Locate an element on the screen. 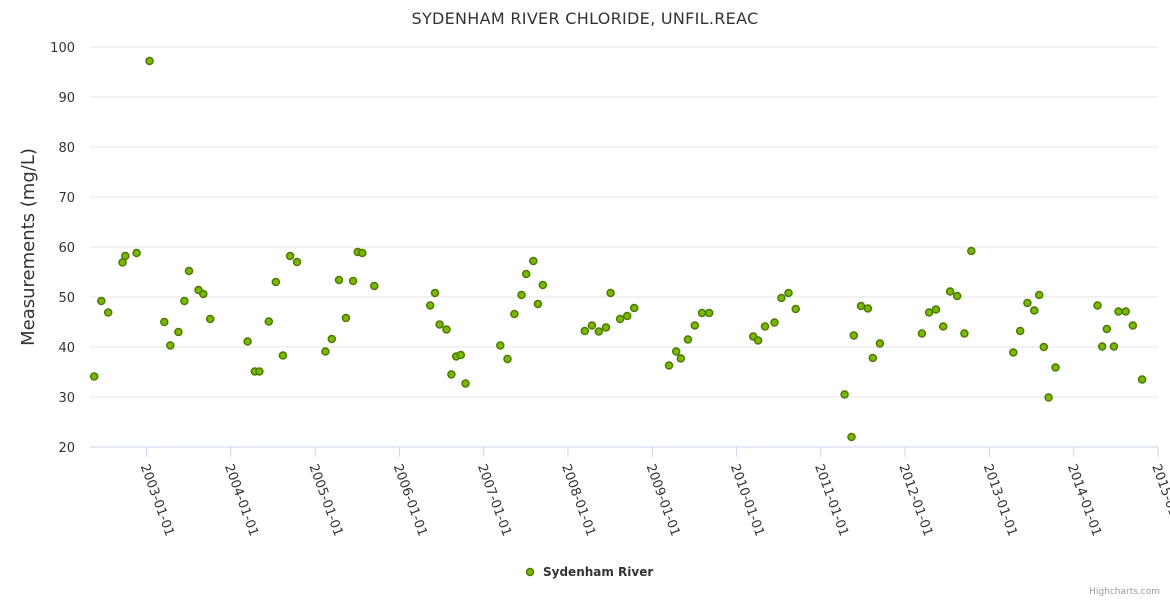 The image size is (1170, 600). y-tick-label: 40 is located at coordinates (66, 348).